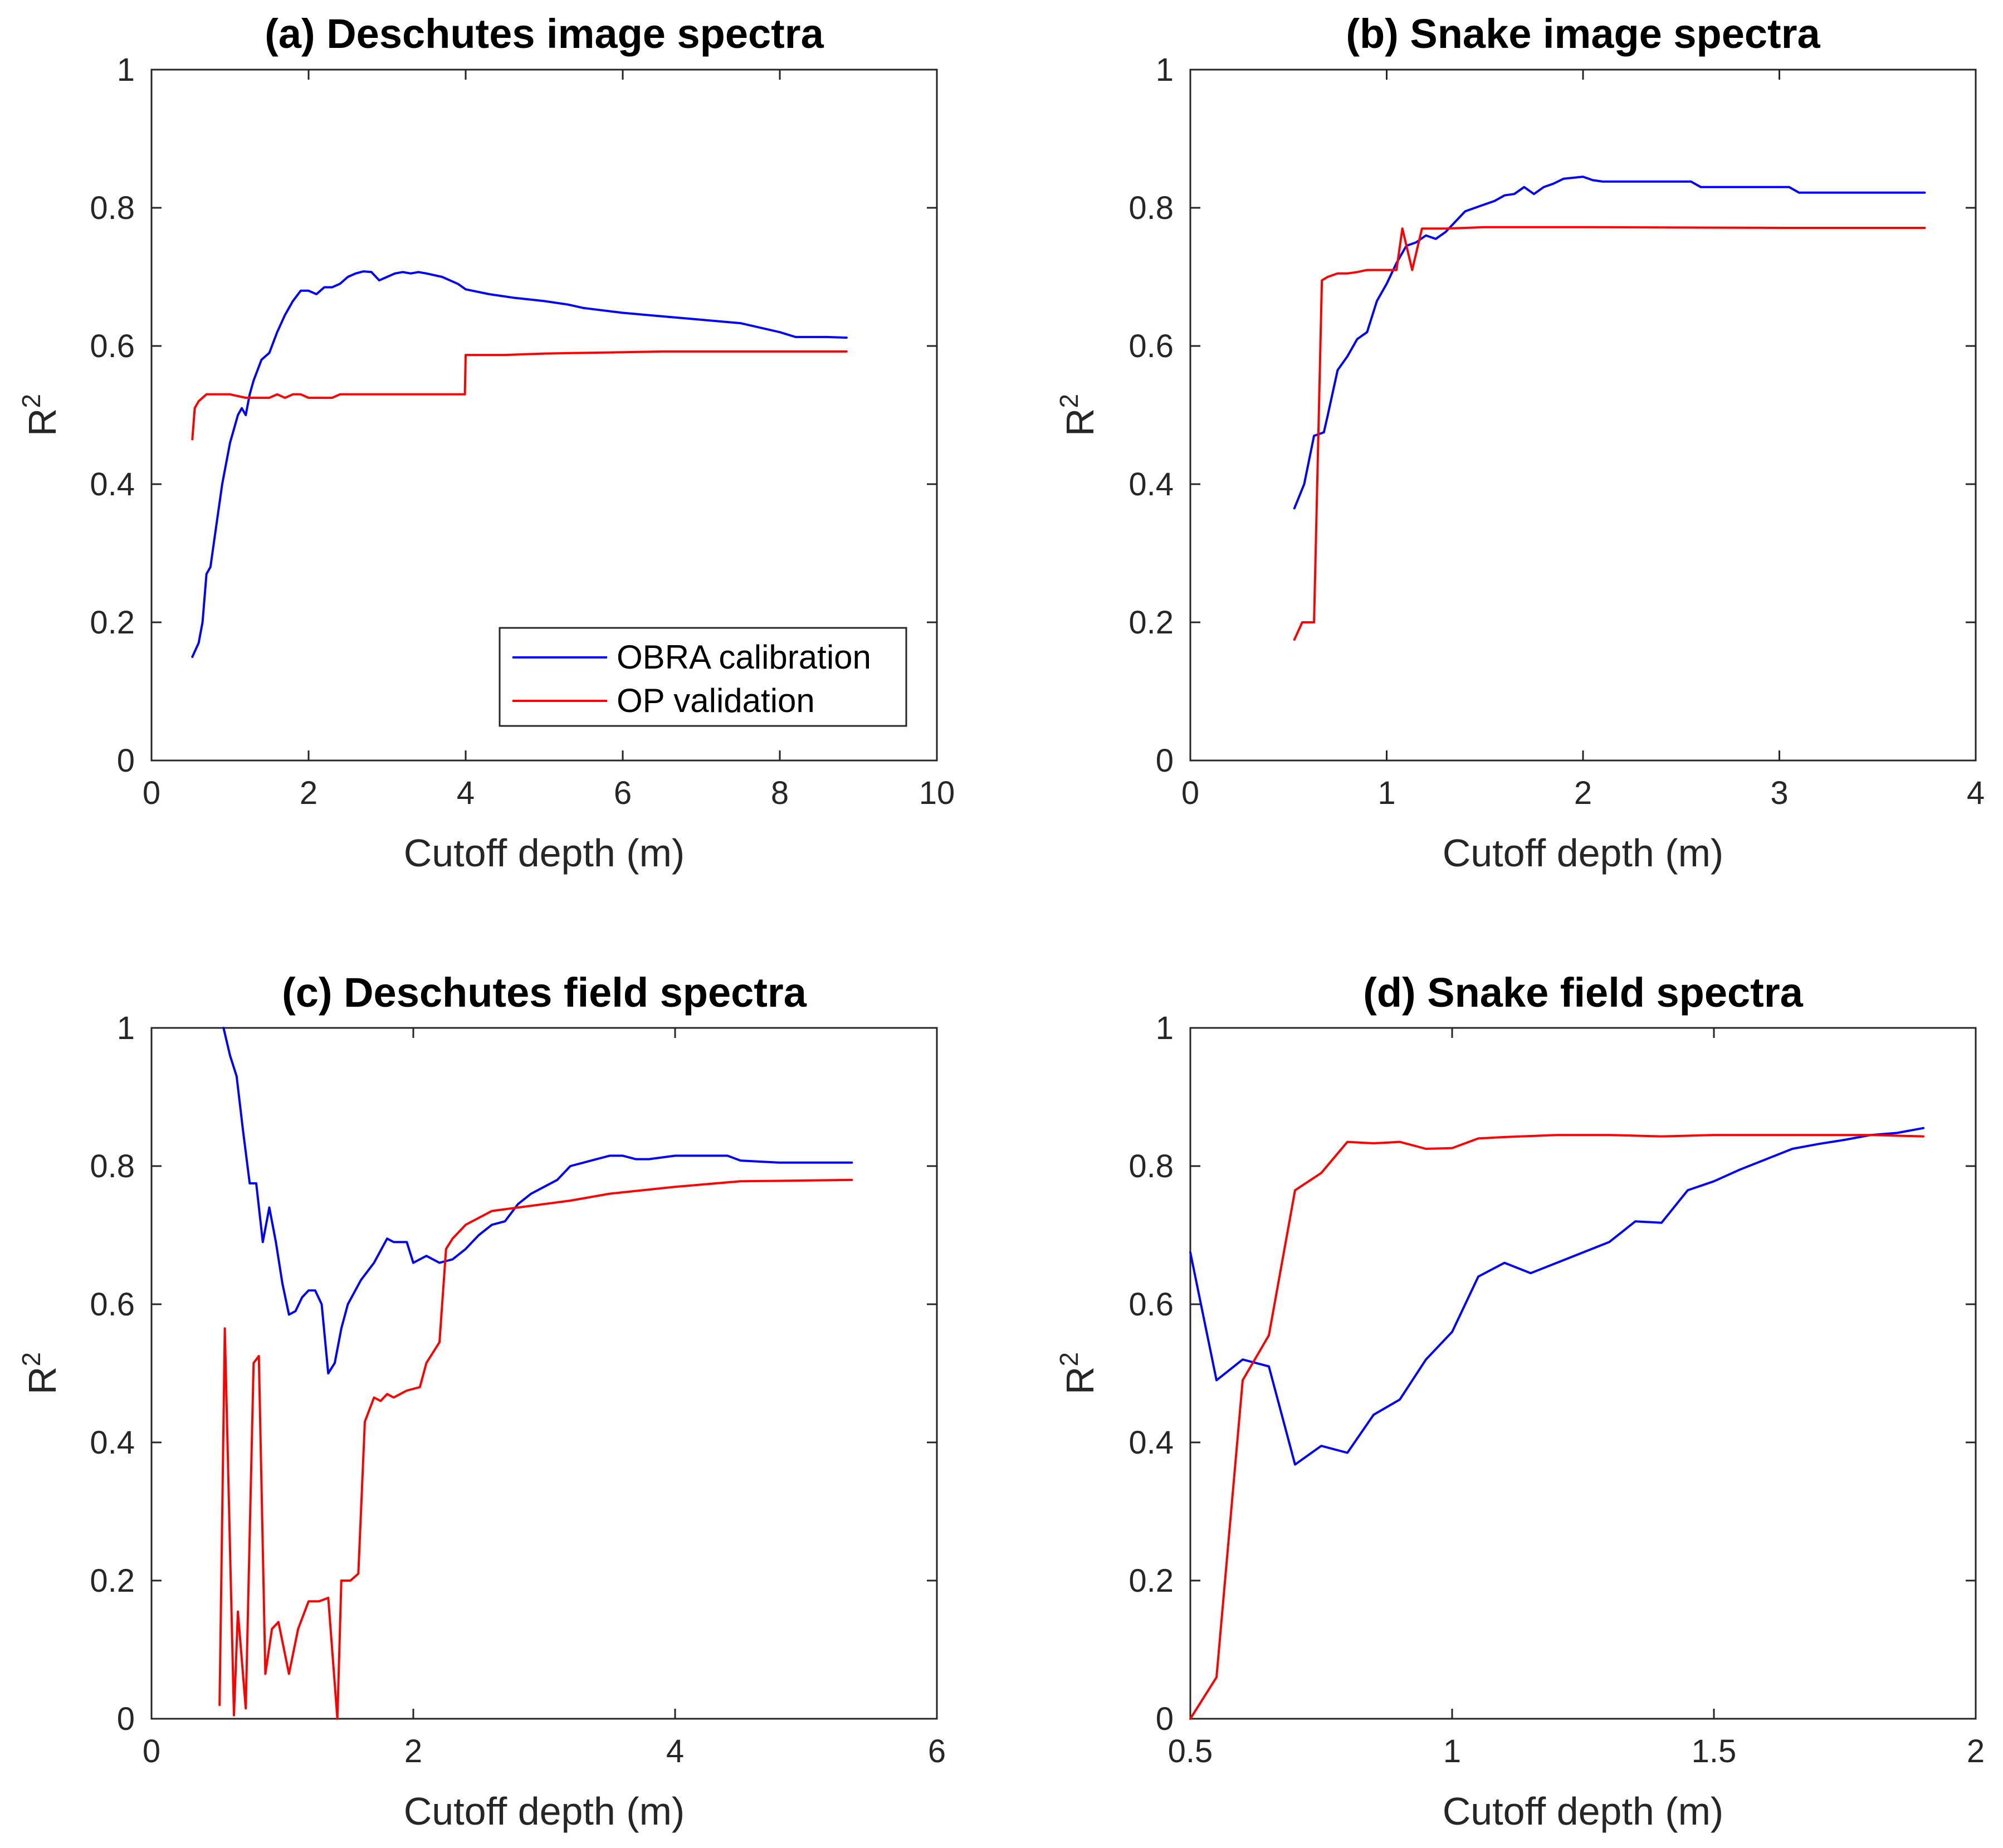 This screenshot has height=1848, width=2003. I want to click on x-tick-label: 8, so click(780, 793).